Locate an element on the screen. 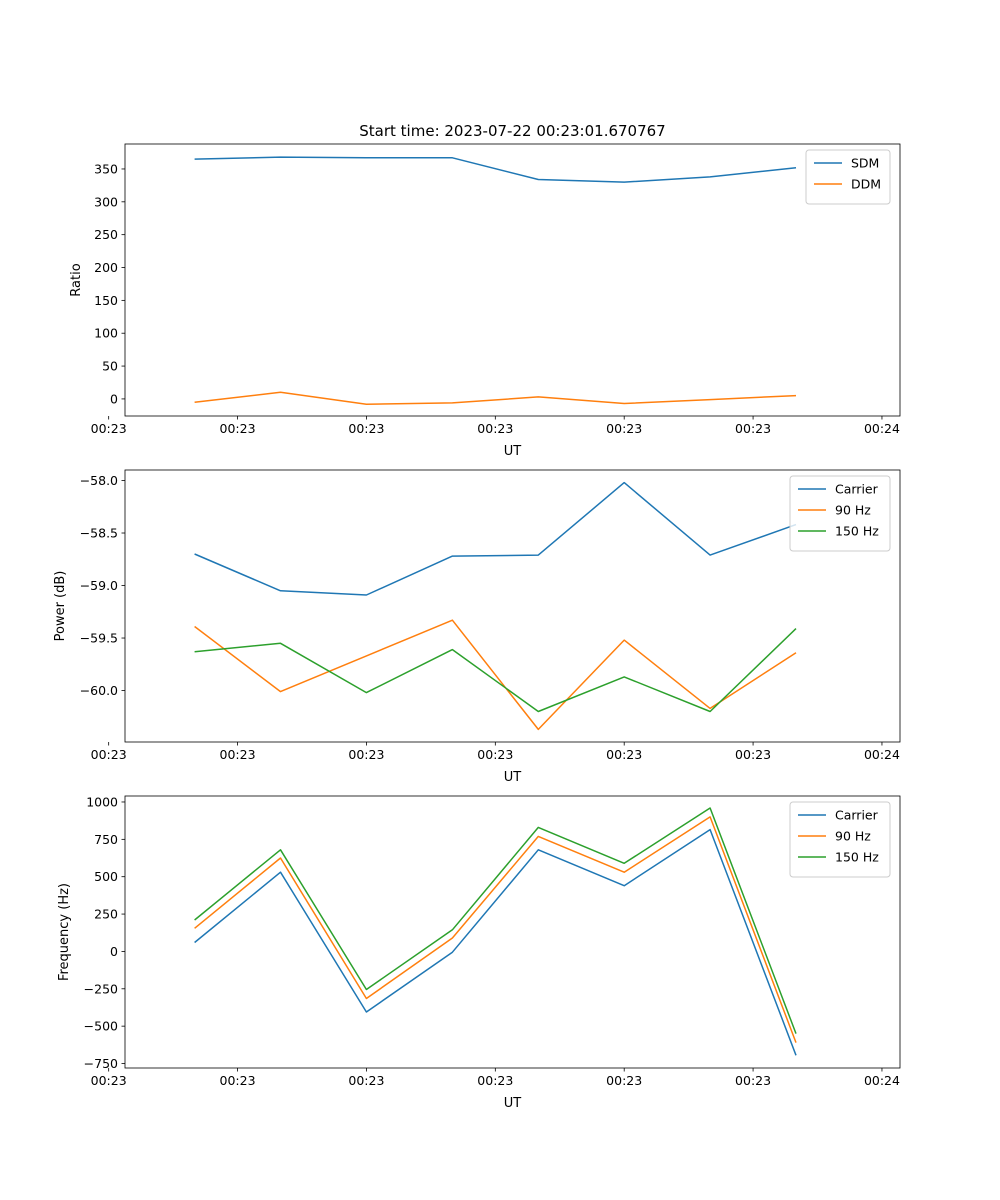 This screenshot has width=1000, height=1200. y-tick-label: −60.0 is located at coordinates (99, 690).